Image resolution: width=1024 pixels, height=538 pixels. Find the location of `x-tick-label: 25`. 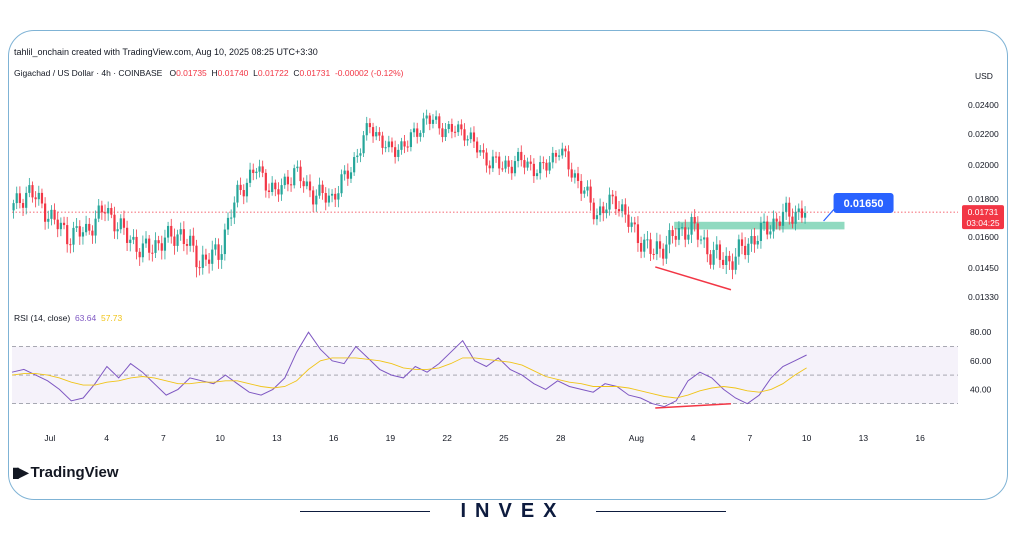

x-tick-label: 25 is located at coordinates (504, 438).